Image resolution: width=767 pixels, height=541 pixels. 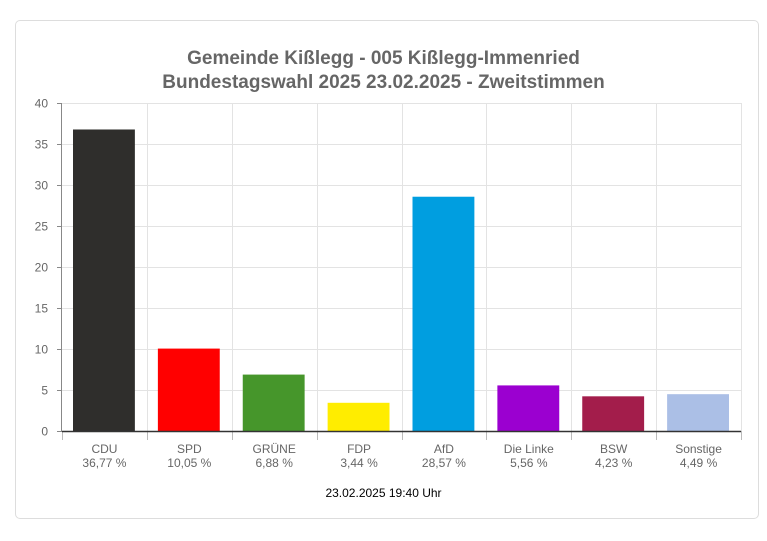 I want to click on bar-spd, so click(x=188, y=389).